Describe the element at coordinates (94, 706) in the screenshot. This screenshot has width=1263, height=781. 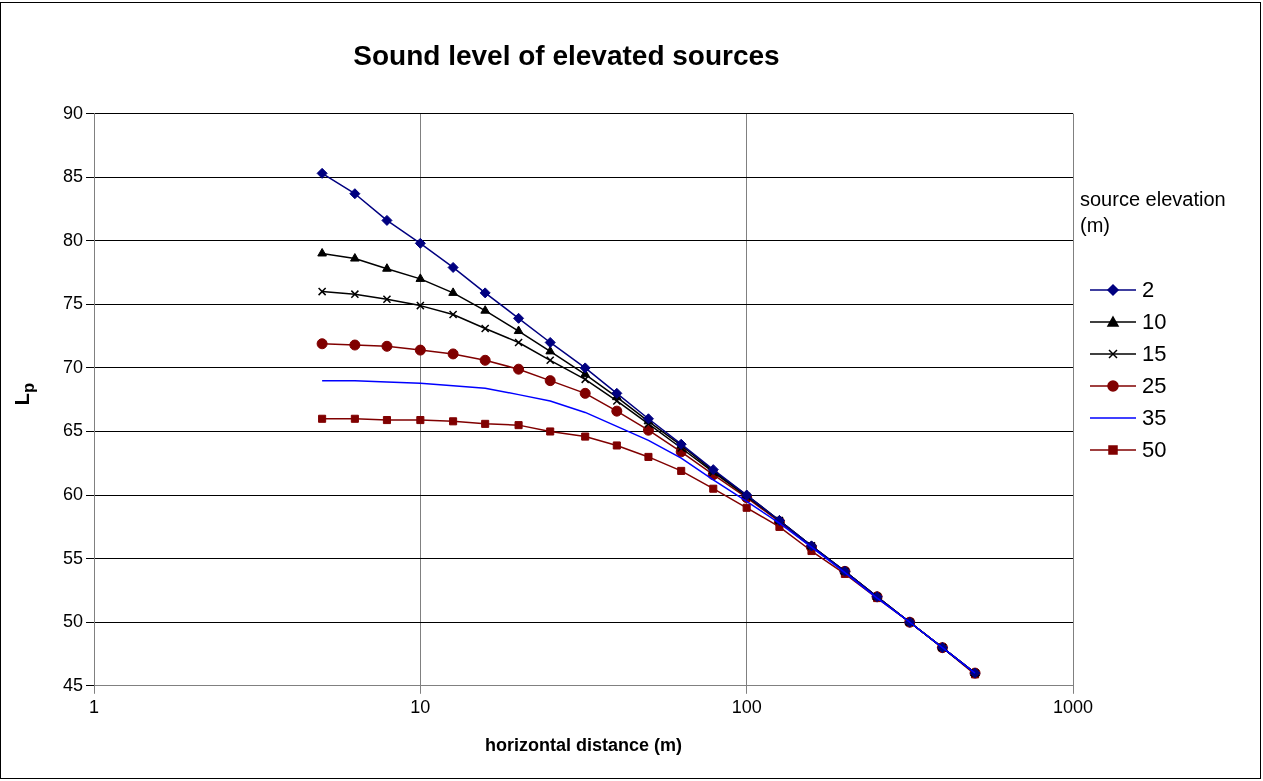
I see `x-tick-label: 1` at that location.